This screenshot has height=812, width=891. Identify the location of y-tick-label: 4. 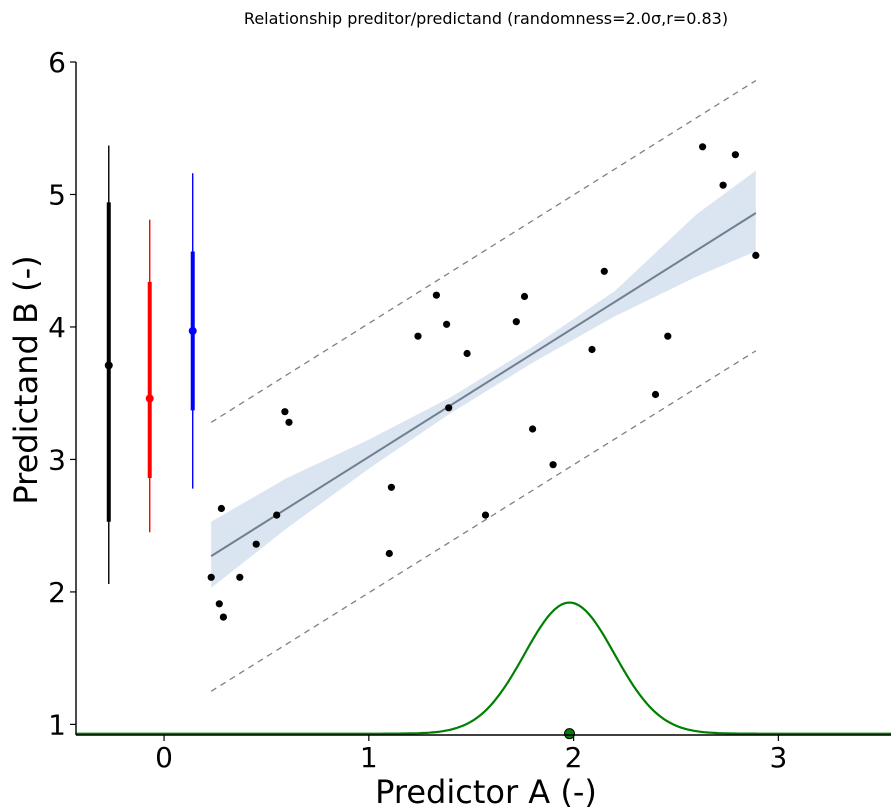
(57, 327).